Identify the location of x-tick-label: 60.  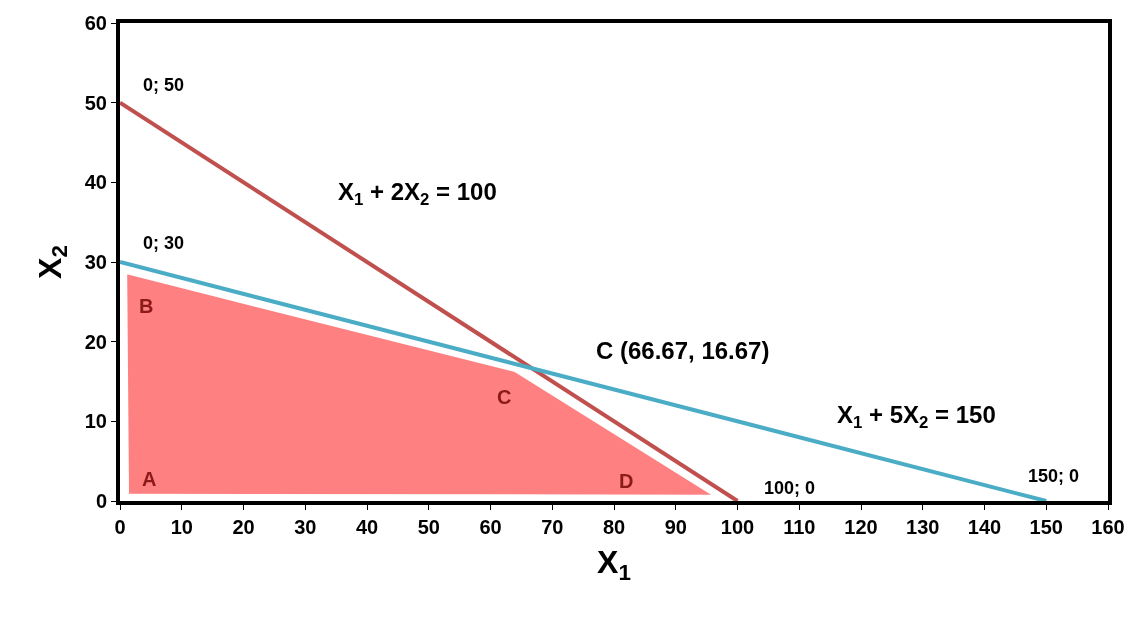
(490, 527).